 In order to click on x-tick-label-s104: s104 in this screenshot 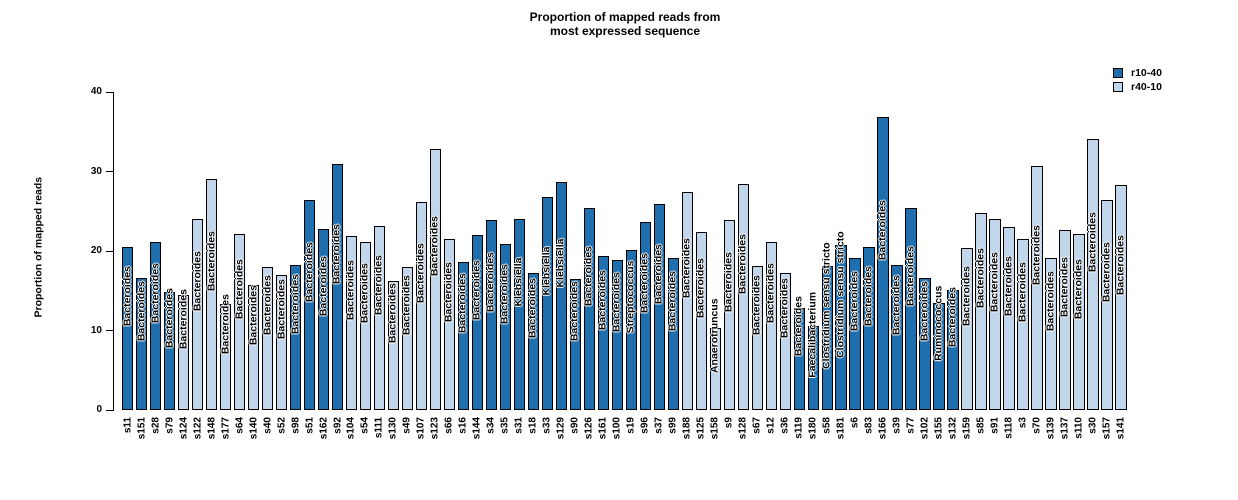, I will do `click(351, 428)`.